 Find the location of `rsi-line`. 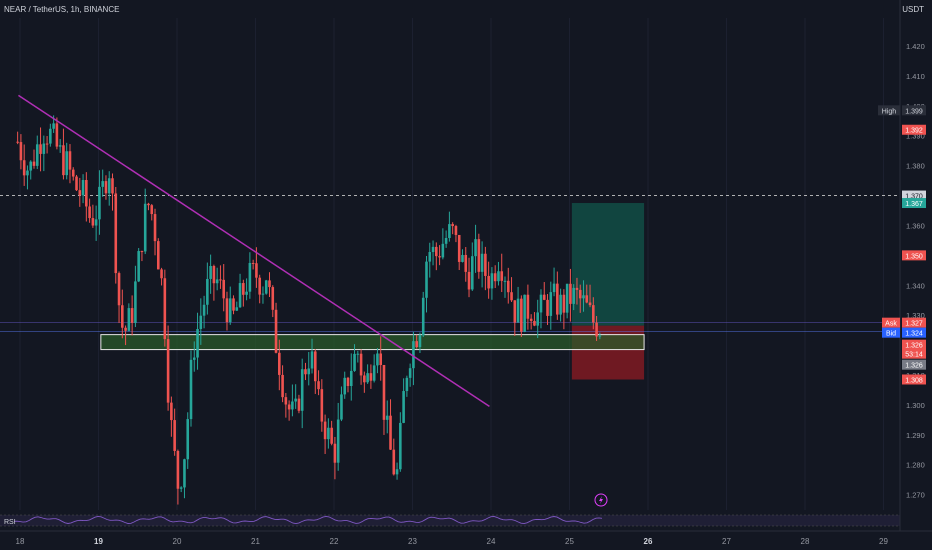

rsi-line is located at coordinates (308, 520).